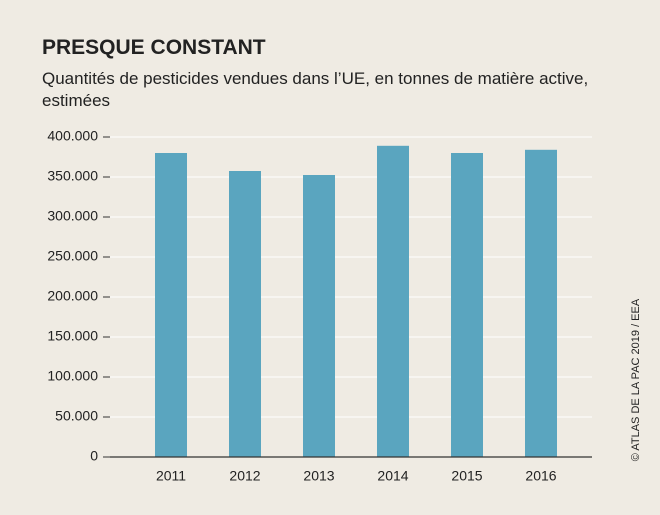 The height and width of the screenshot is (515, 660). I want to click on x-tick-label: 2013, so click(318, 476).